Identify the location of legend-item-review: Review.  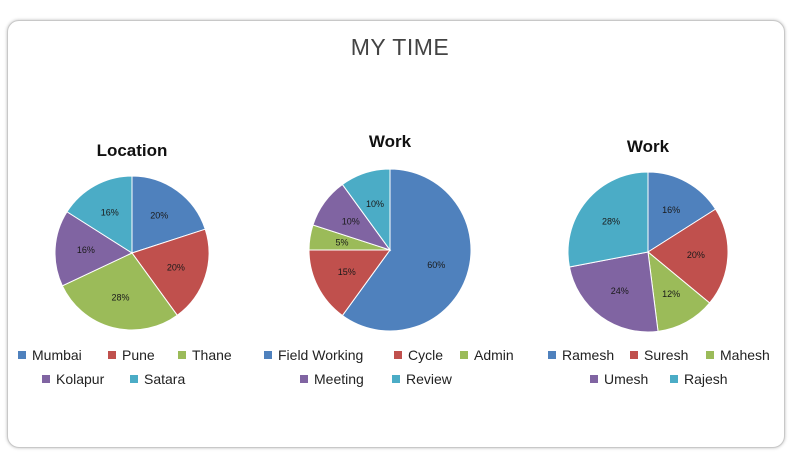
(422, 379).